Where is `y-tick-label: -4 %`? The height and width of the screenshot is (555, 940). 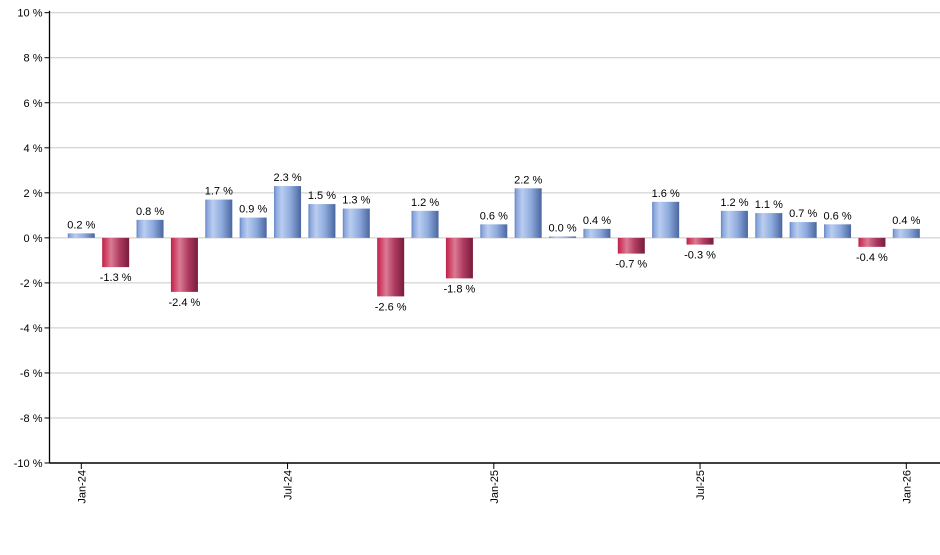 y-tick-label: -4 % is located at coordinates (31, 329).